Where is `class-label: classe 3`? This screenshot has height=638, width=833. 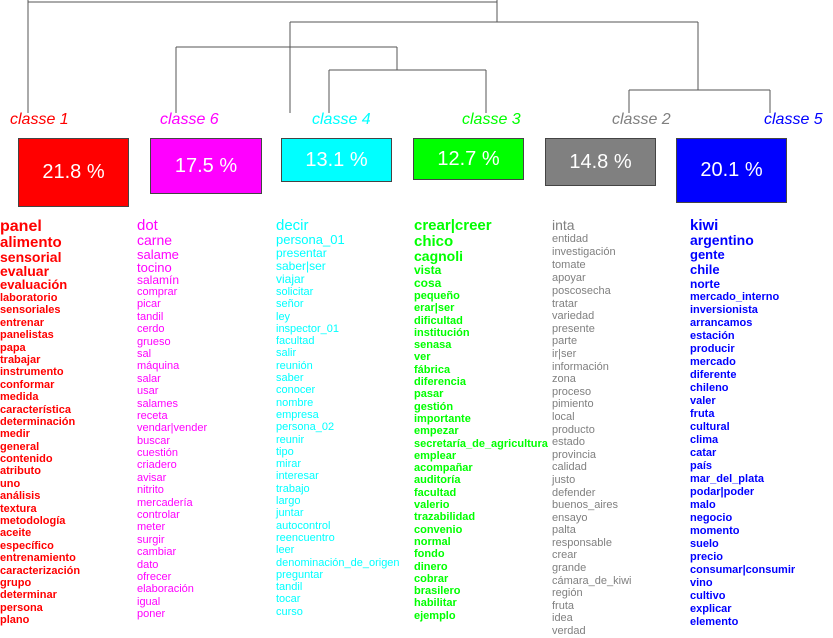 class-label: classe 3 is located at coordinates (491, 119).